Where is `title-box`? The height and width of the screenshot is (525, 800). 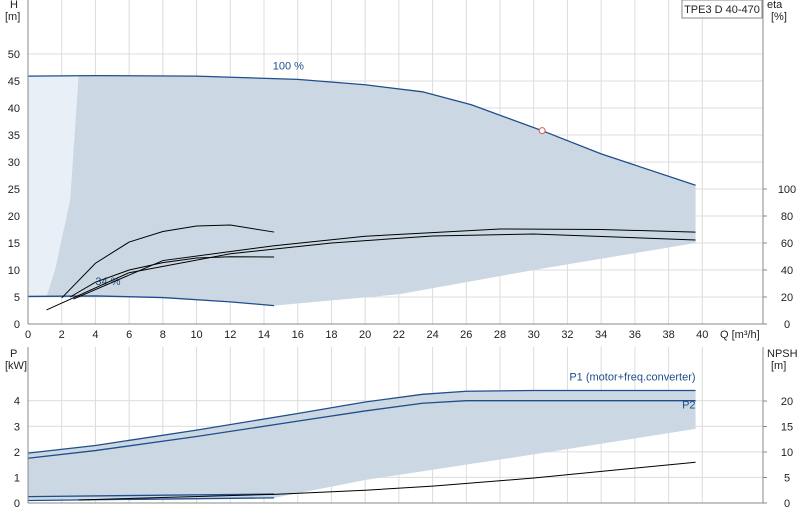 title-box is located at coordinates (722, 9).